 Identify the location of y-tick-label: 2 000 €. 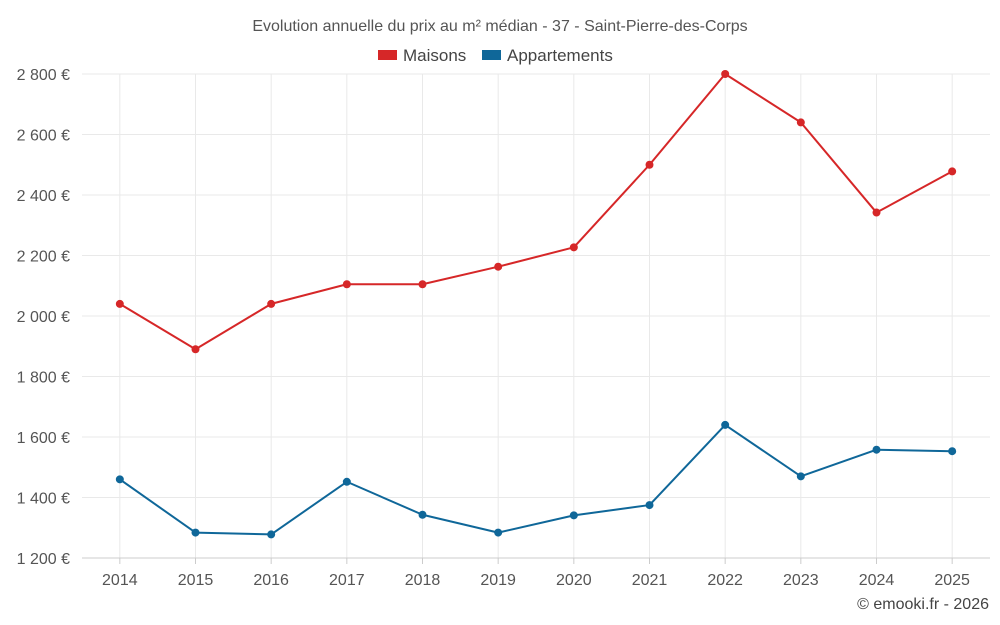
(43, 317).